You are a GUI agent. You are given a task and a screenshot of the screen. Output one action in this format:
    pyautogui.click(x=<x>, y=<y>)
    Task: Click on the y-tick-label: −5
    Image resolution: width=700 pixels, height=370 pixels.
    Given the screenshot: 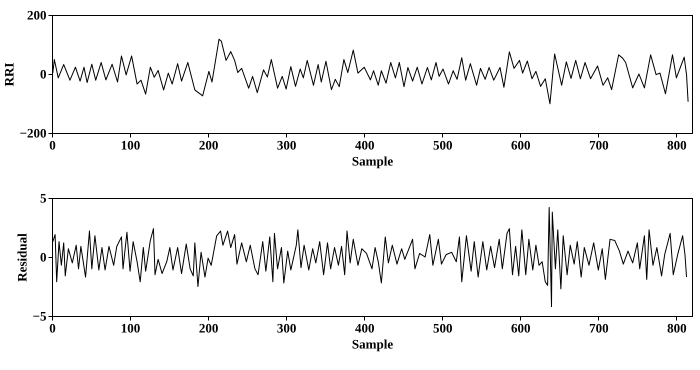 What is the action you would take?
    pyautogui.click(x=39, y=316)
    